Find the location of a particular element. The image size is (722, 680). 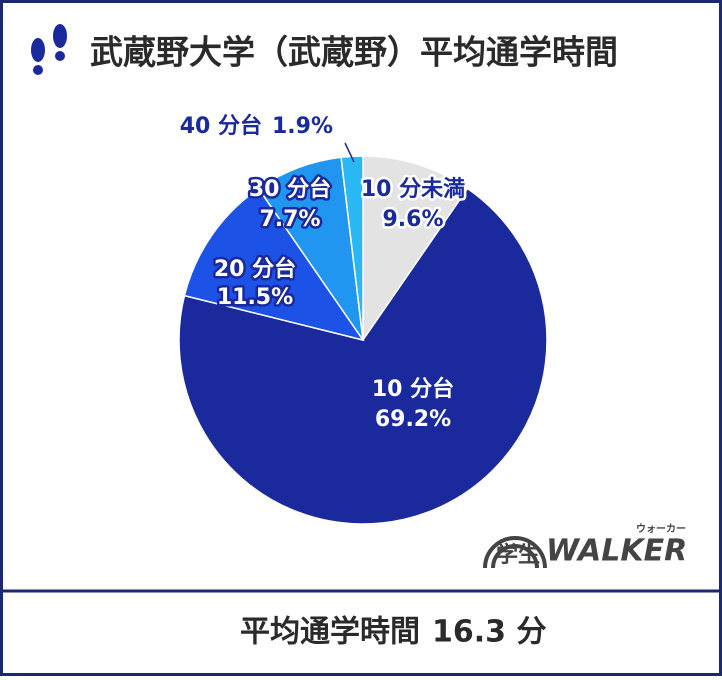

slice-category-label: 30 分台 is located at coordinates (290, 189).